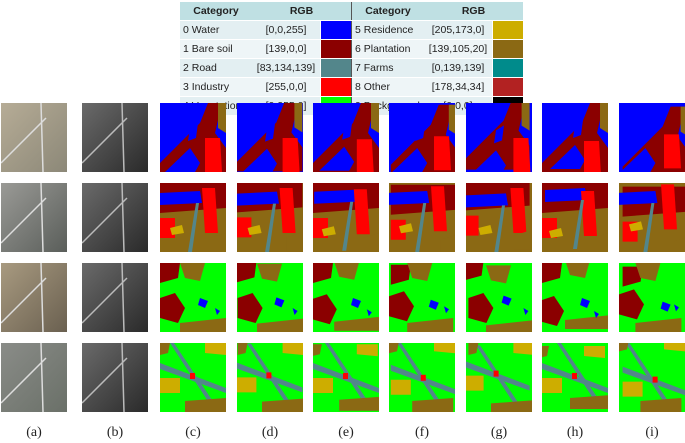 The height and width of the screenshot is (443, 685). I want to click on legend-row: 0 Water [0,0,255] 5 Residence [205,173,0], so click(351, 30).